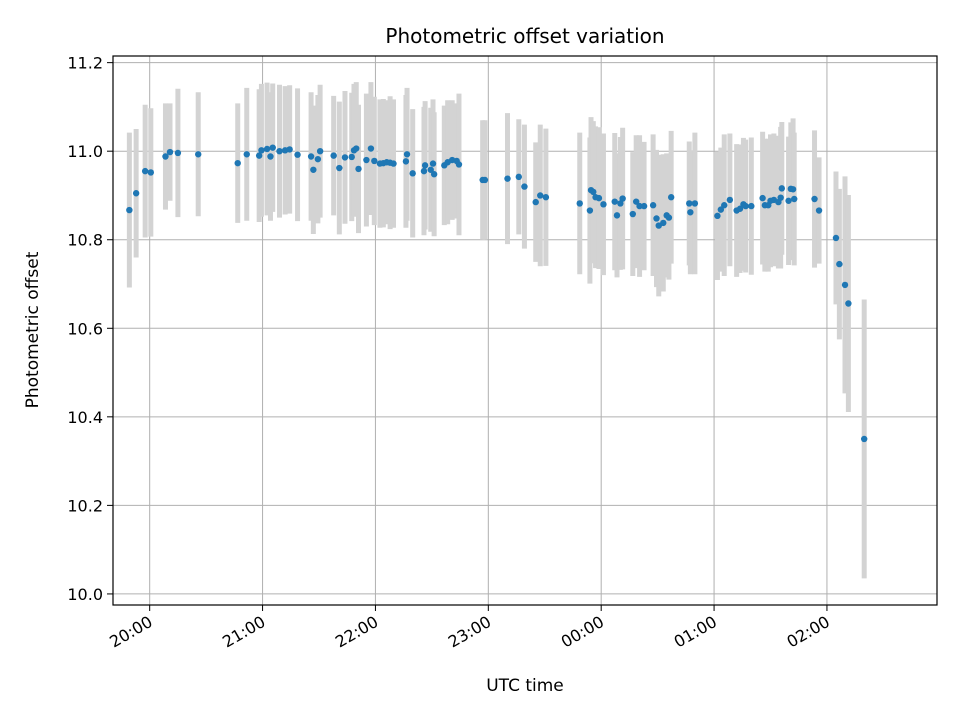 Image resolution: width=960 pixels, height=720 pixels. Describe the element at coordinates (85, 594) in the screenshot. I see `y-tick-label: 10.0` at that location.